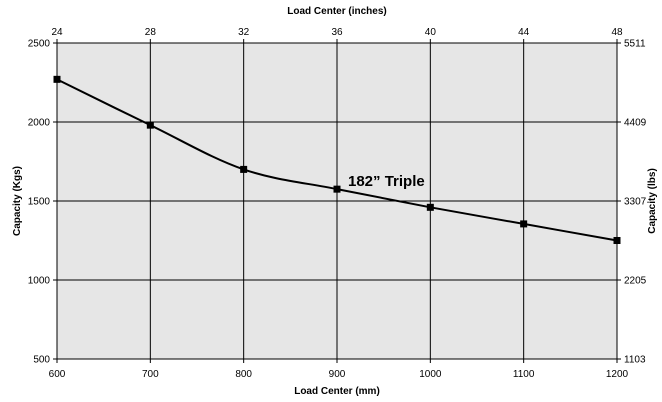 This screenshot has height=402, width=662. What do you see at coordinates (57, 32) in the screenshot?
I see `x2-tick-label: 24` at bounding box center [57, 32].